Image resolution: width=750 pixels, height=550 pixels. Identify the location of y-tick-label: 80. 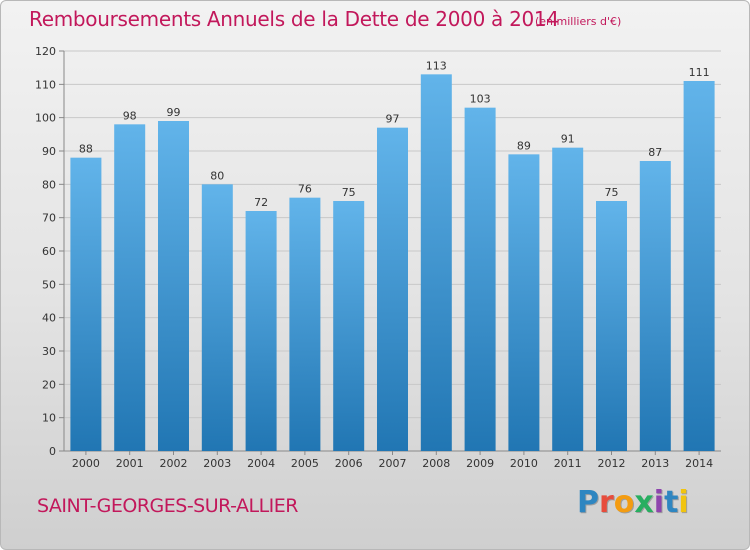
(49, 184).